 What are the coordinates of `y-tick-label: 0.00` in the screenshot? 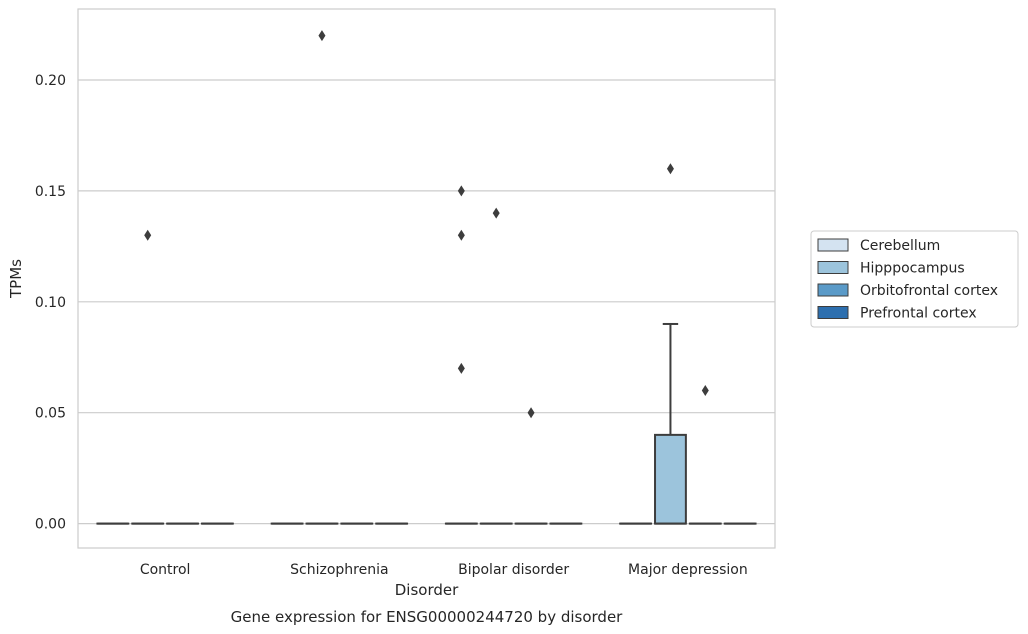 It's located at (50, 525).